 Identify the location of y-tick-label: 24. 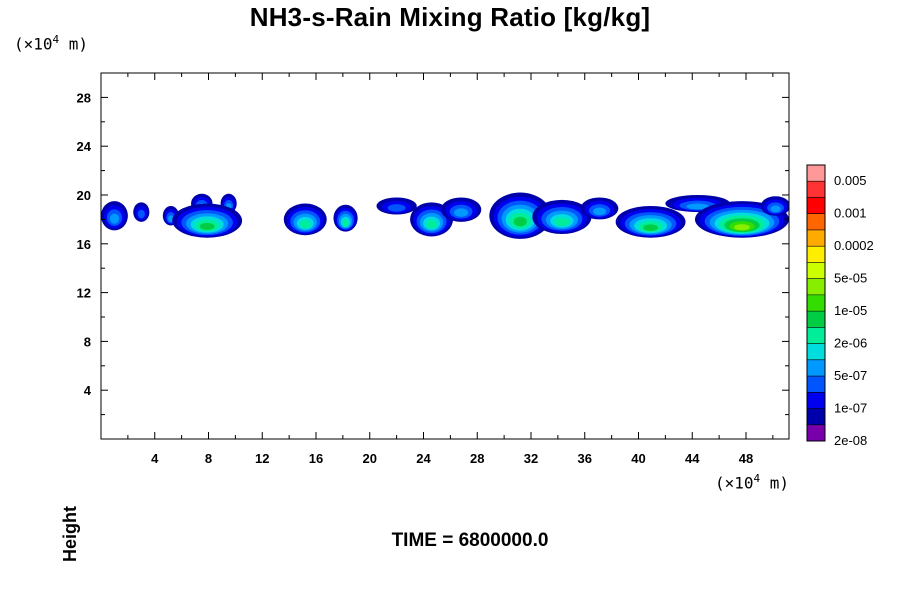
(84, 146).